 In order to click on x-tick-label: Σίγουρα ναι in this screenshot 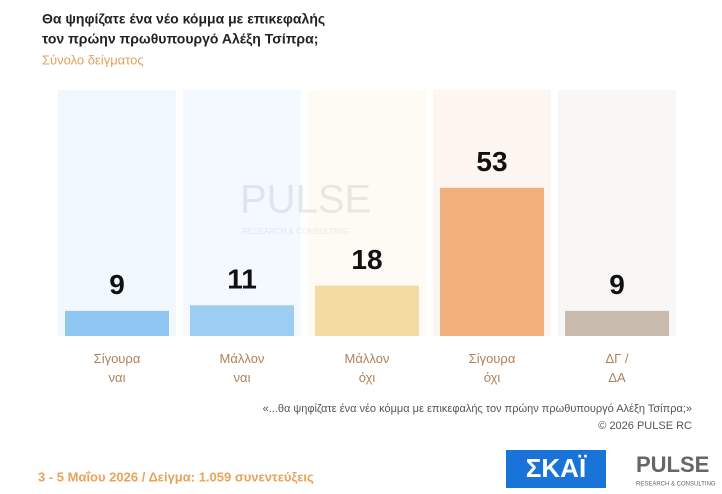, I will do `click(117, 368)`.